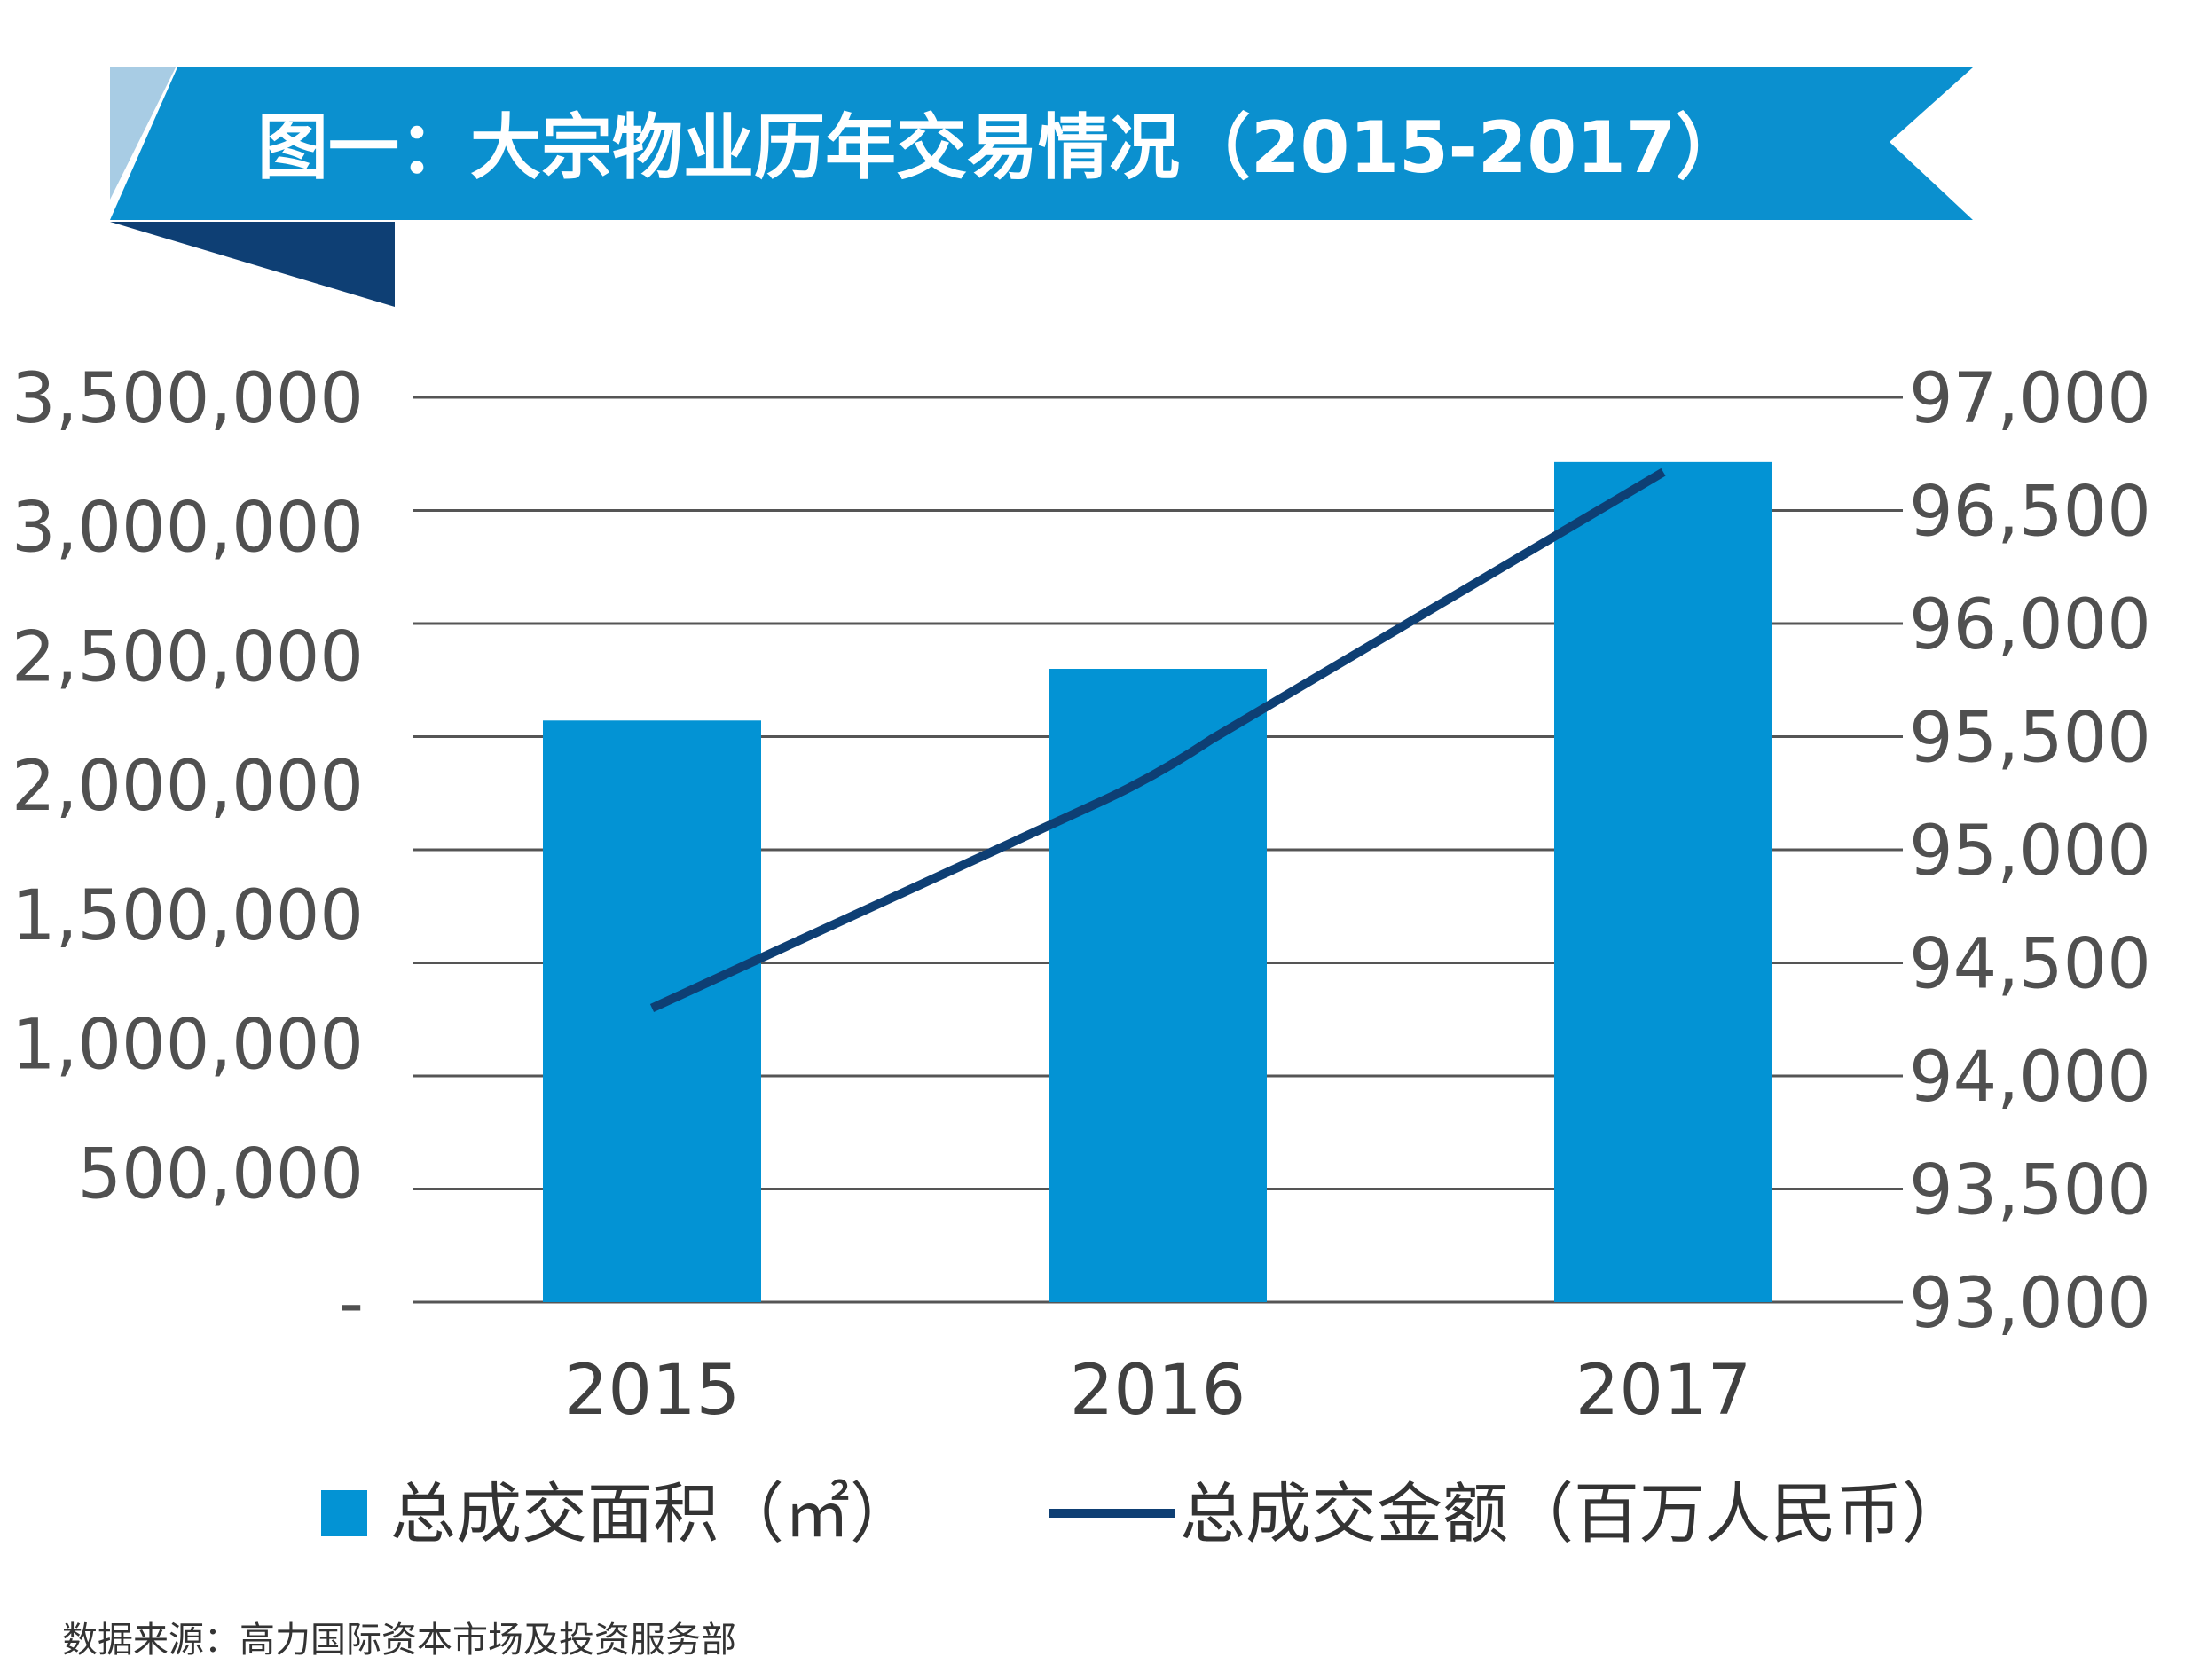  Describe the element at coordinates (143, 133) in the screenshot. I see `banner-light-tab` at that location.